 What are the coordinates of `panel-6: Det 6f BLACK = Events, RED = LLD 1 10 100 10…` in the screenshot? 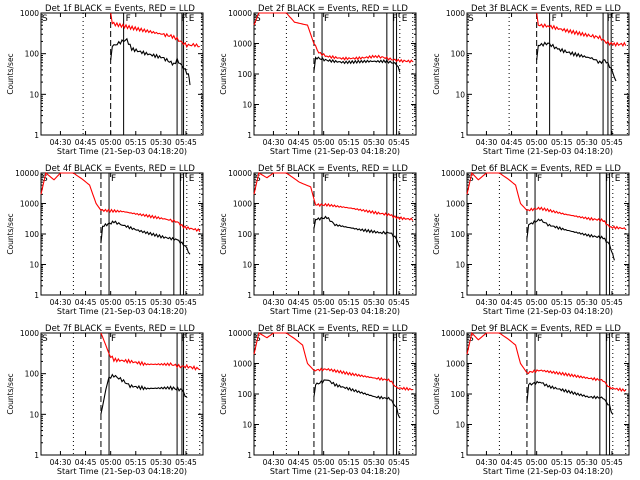 It's located at (531, 240).